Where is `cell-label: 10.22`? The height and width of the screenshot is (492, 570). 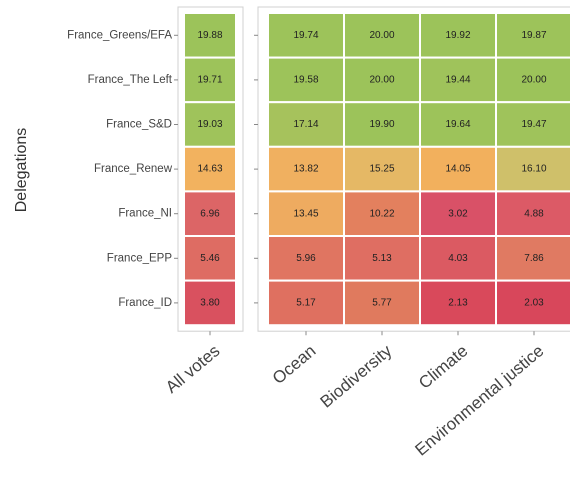 cell-label: 10.22 is located at coordinates (381, 213).